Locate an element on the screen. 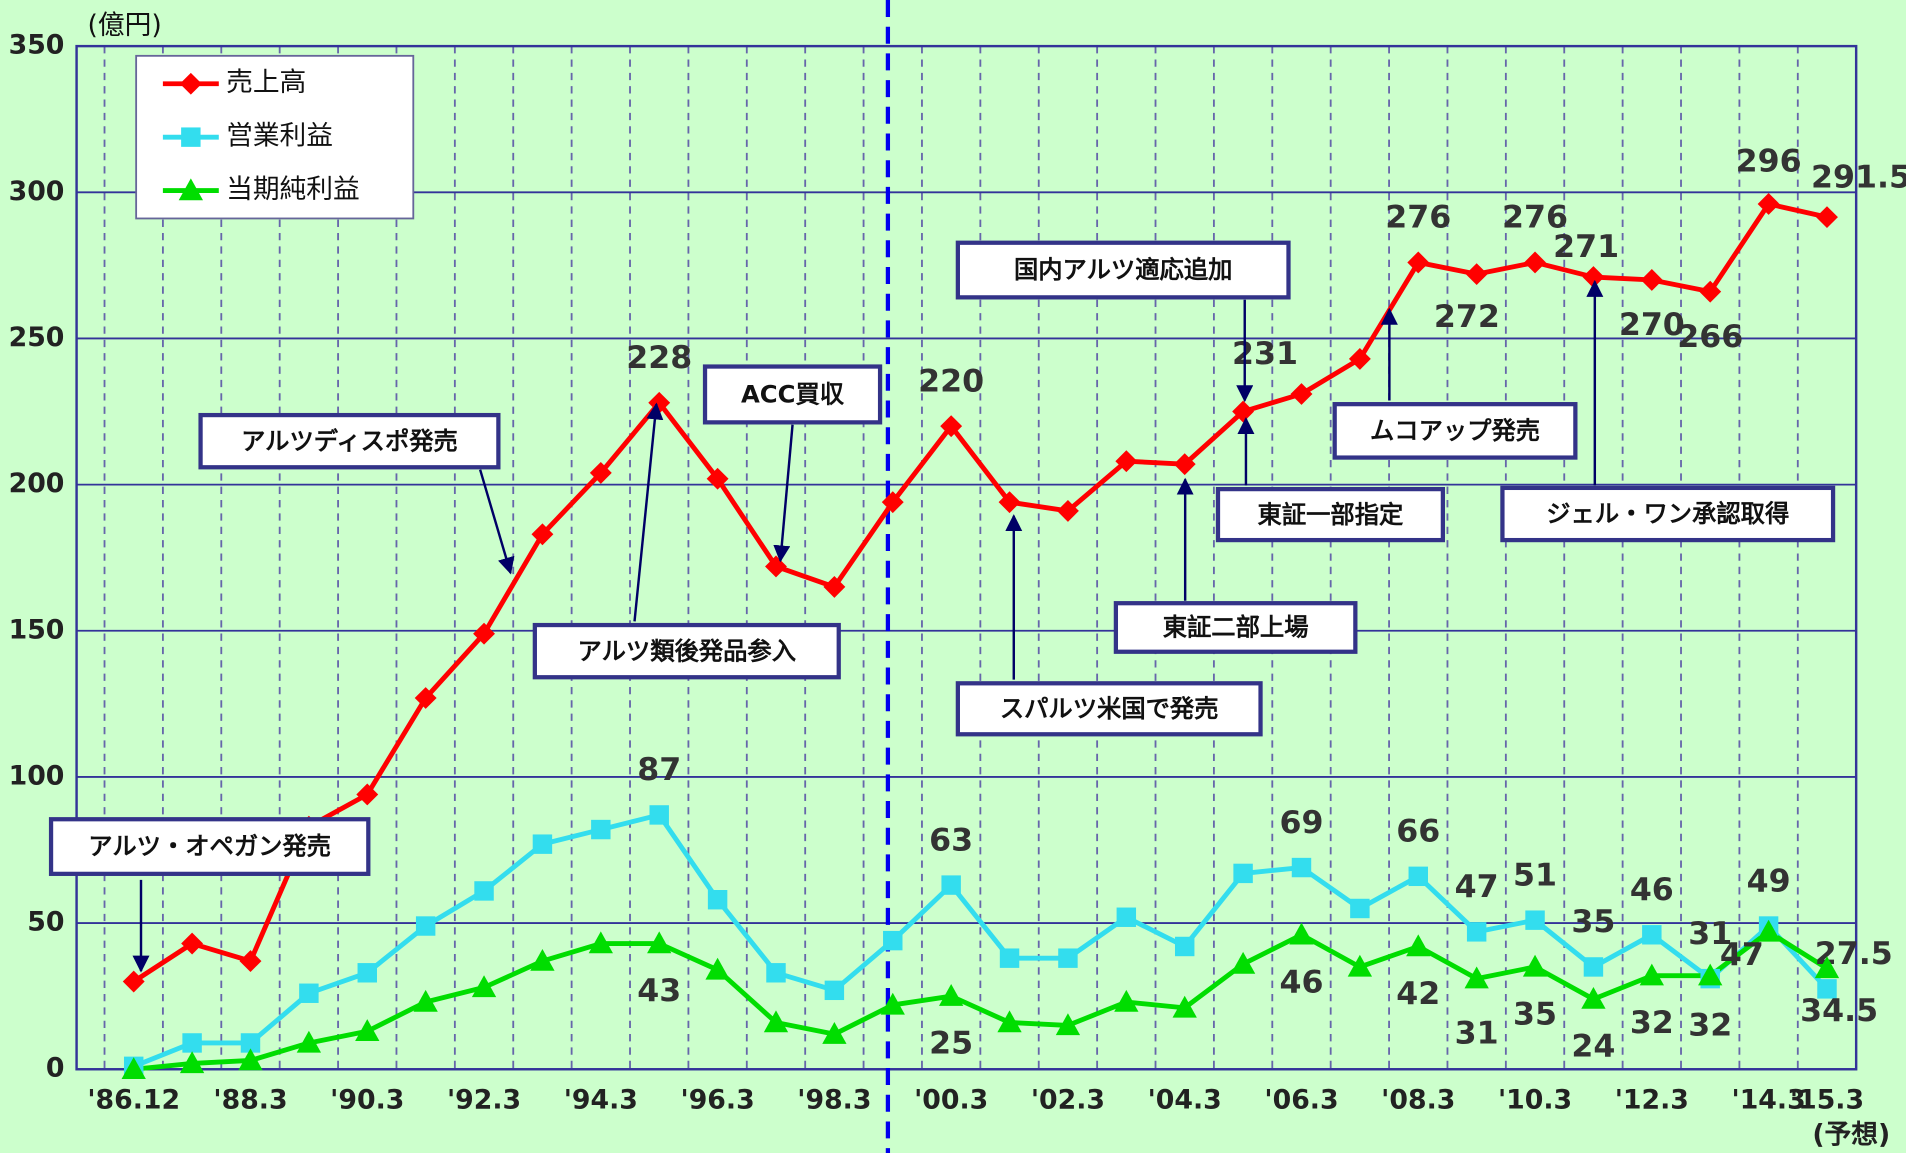  annotation-text: 国内アルツ適応追加 is located at coordinates (1123, 269).